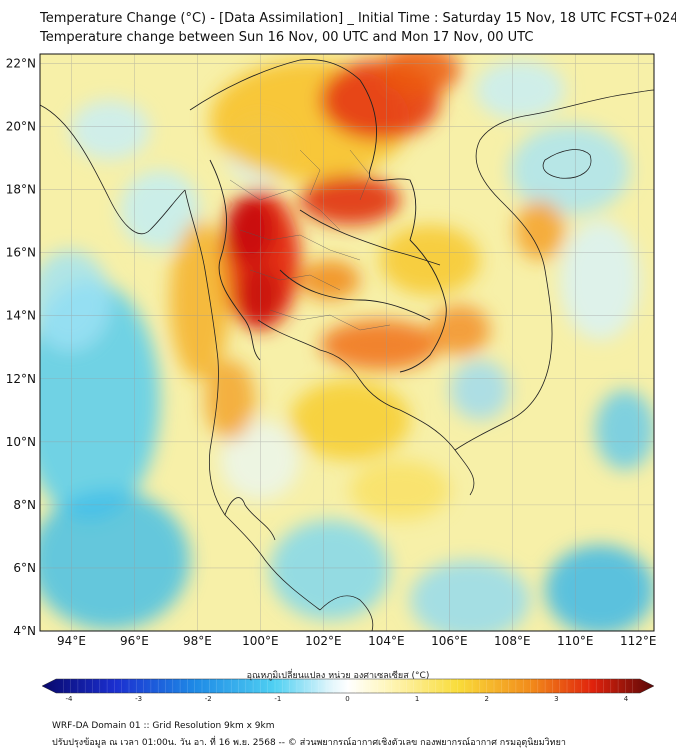 This screenshot has width=676, height=756. Describe the element at coordinates (638, 641) in the screenshot. I see `longitude-label: 112°E` at that location.